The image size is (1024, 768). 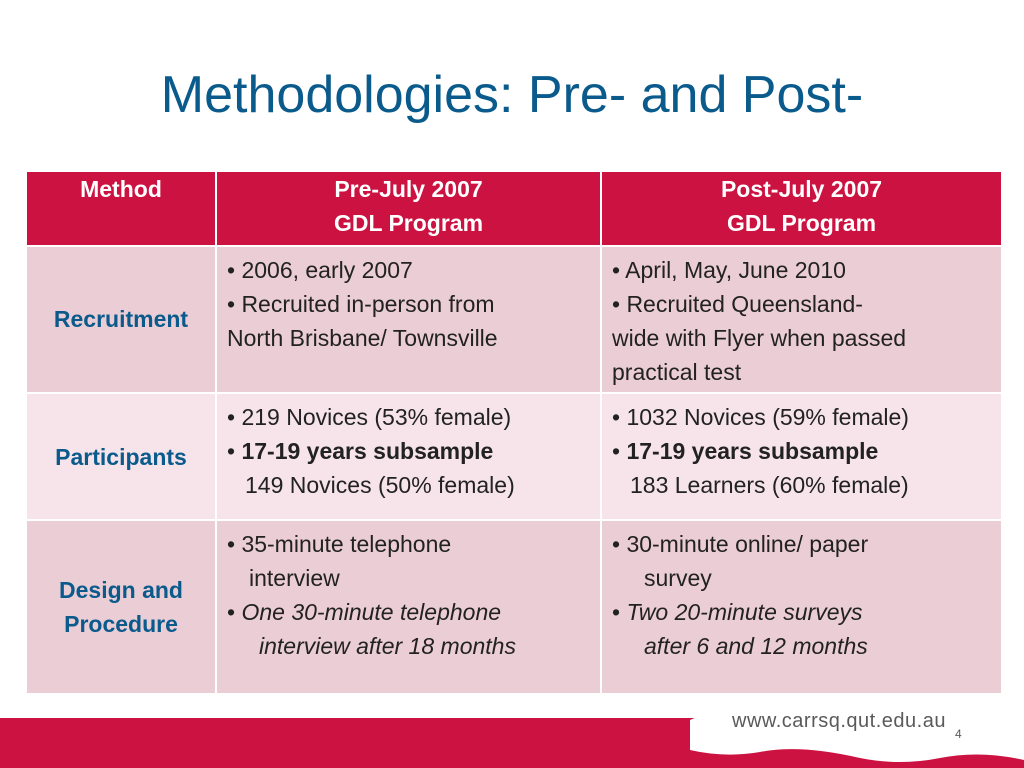 What do you see at coordinates (408, 189) in the screenshot?
I see `header-pre-line1: Pre-July 2007` at bounding box center [408, 189].